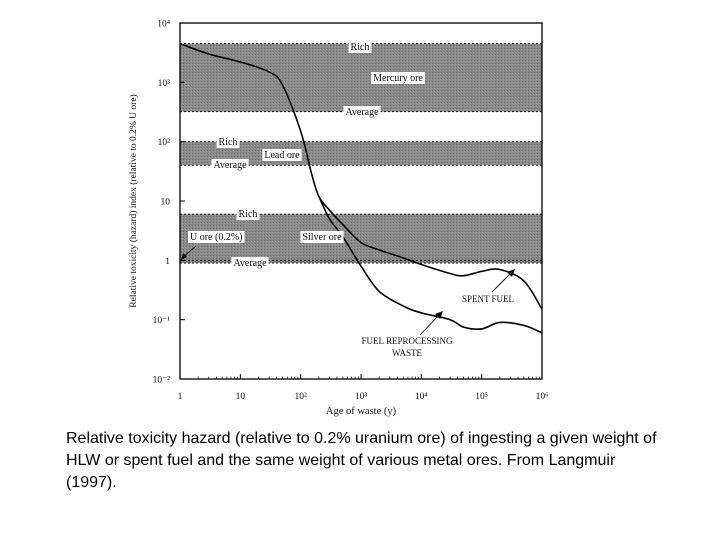 The width and height of the screenshot is (720, 540). Describe the element at coordinates (361, 397) in the screenshot. I see `x-tick-label: 10³` at that location.